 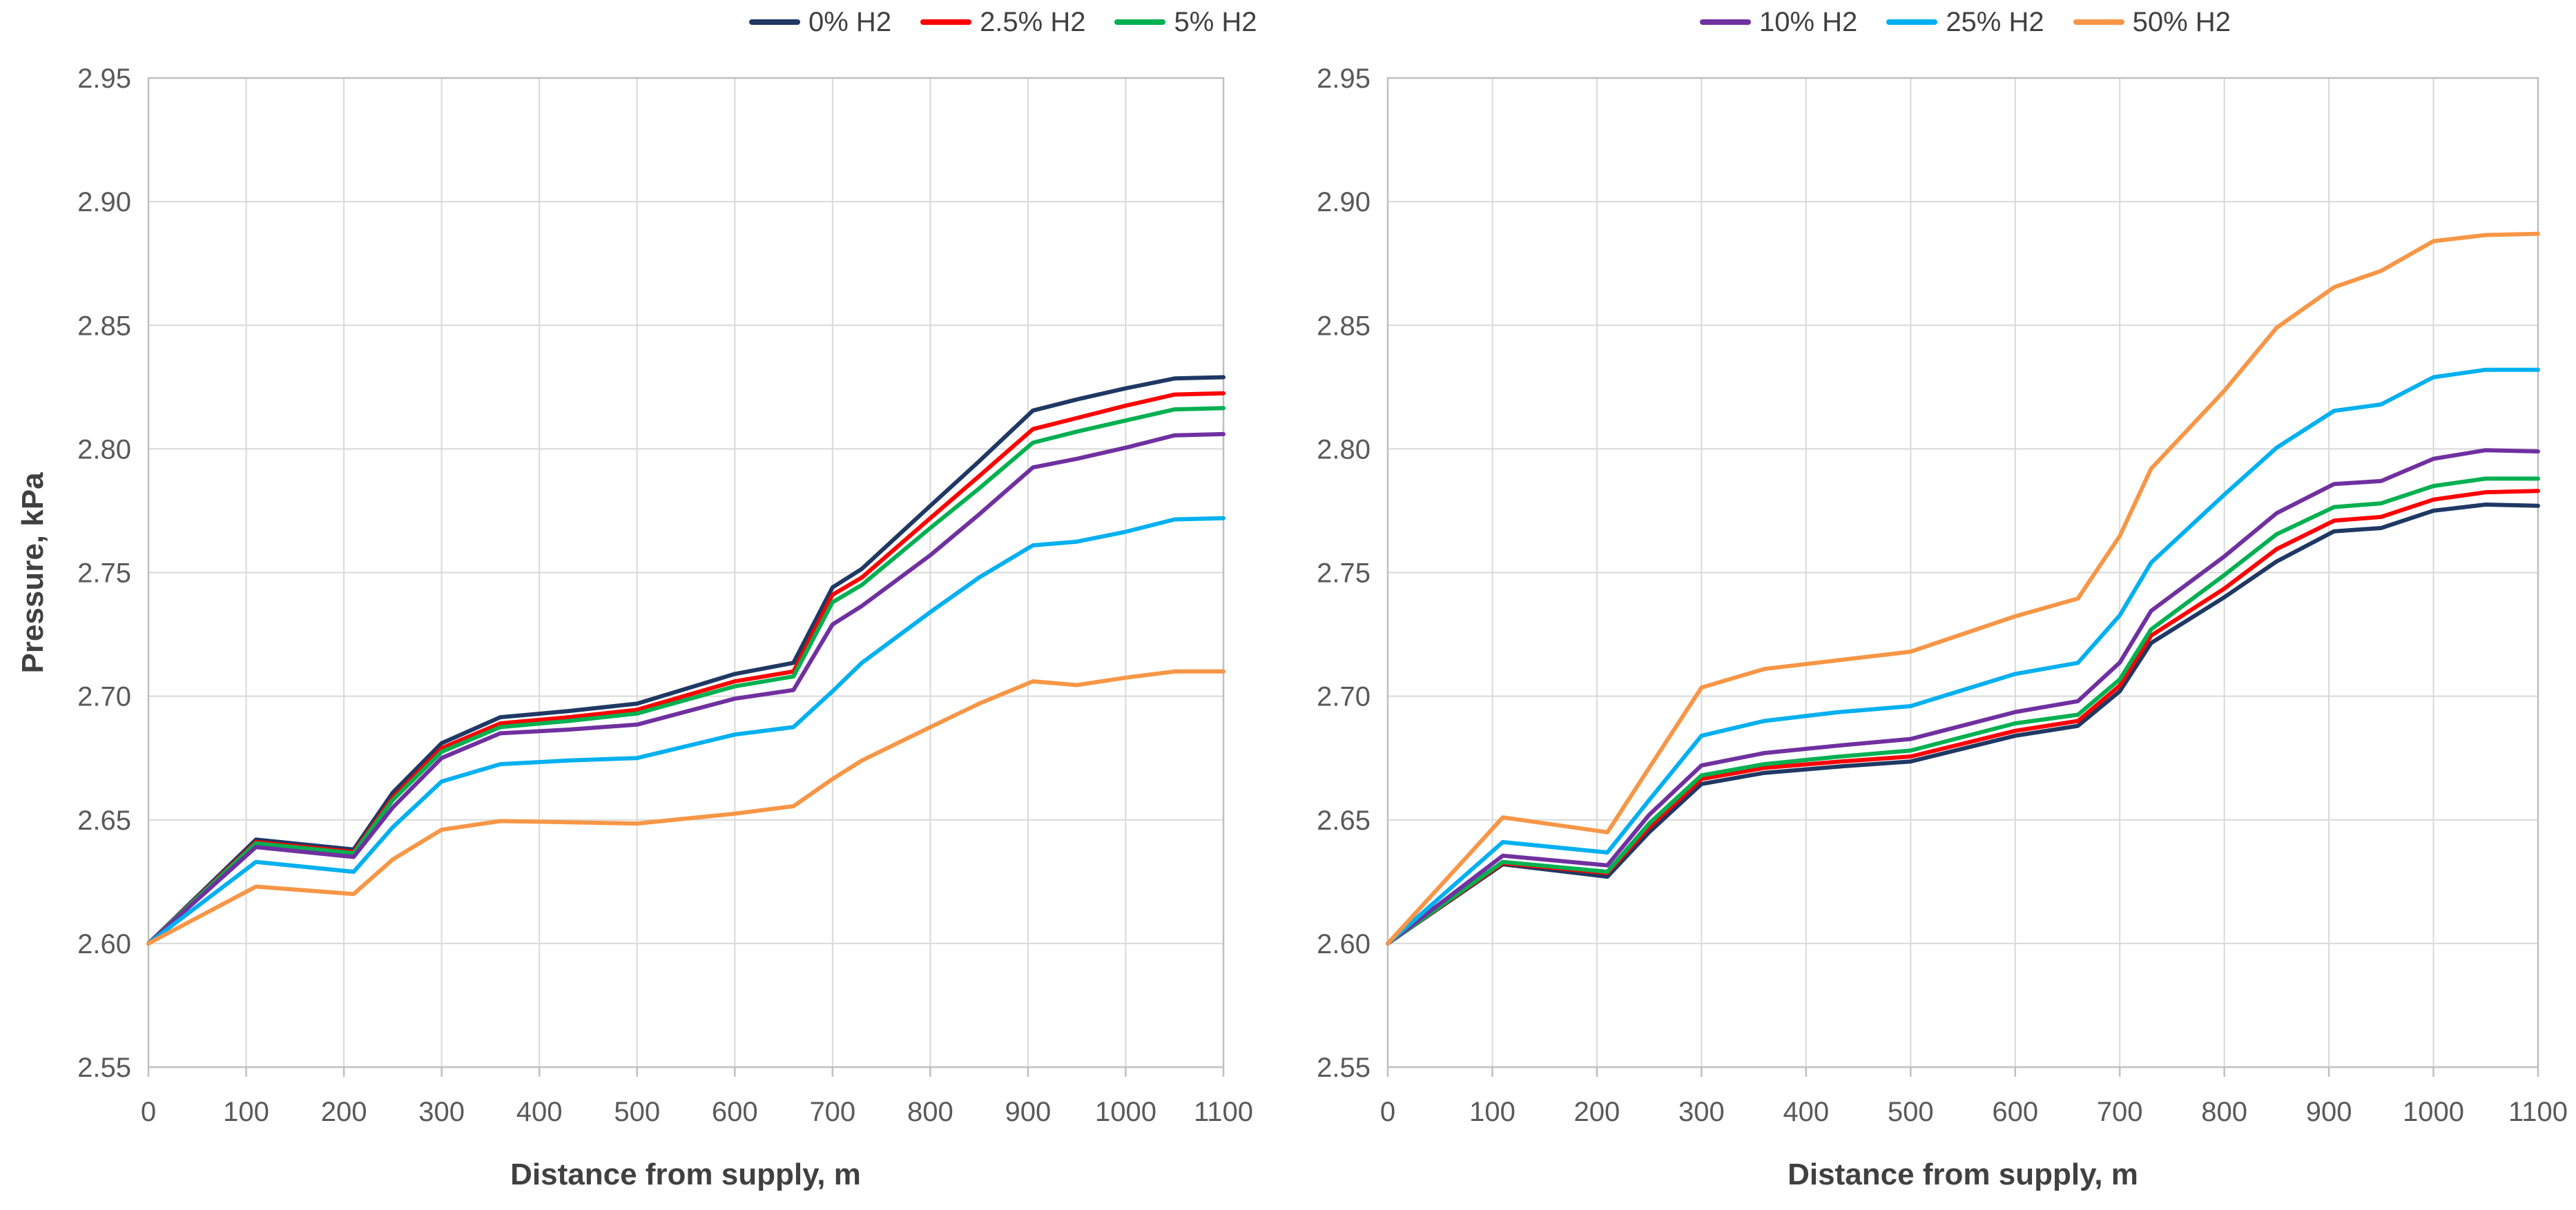 I want to click on legend-left: 0% H2 2.5% H2 5% H2, so click(x=1003, y=22).